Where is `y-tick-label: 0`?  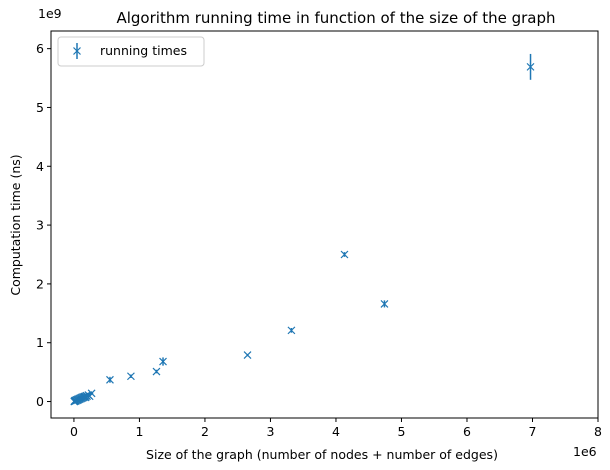 y-tick-label: 0 is located at coordinates (40, 401).